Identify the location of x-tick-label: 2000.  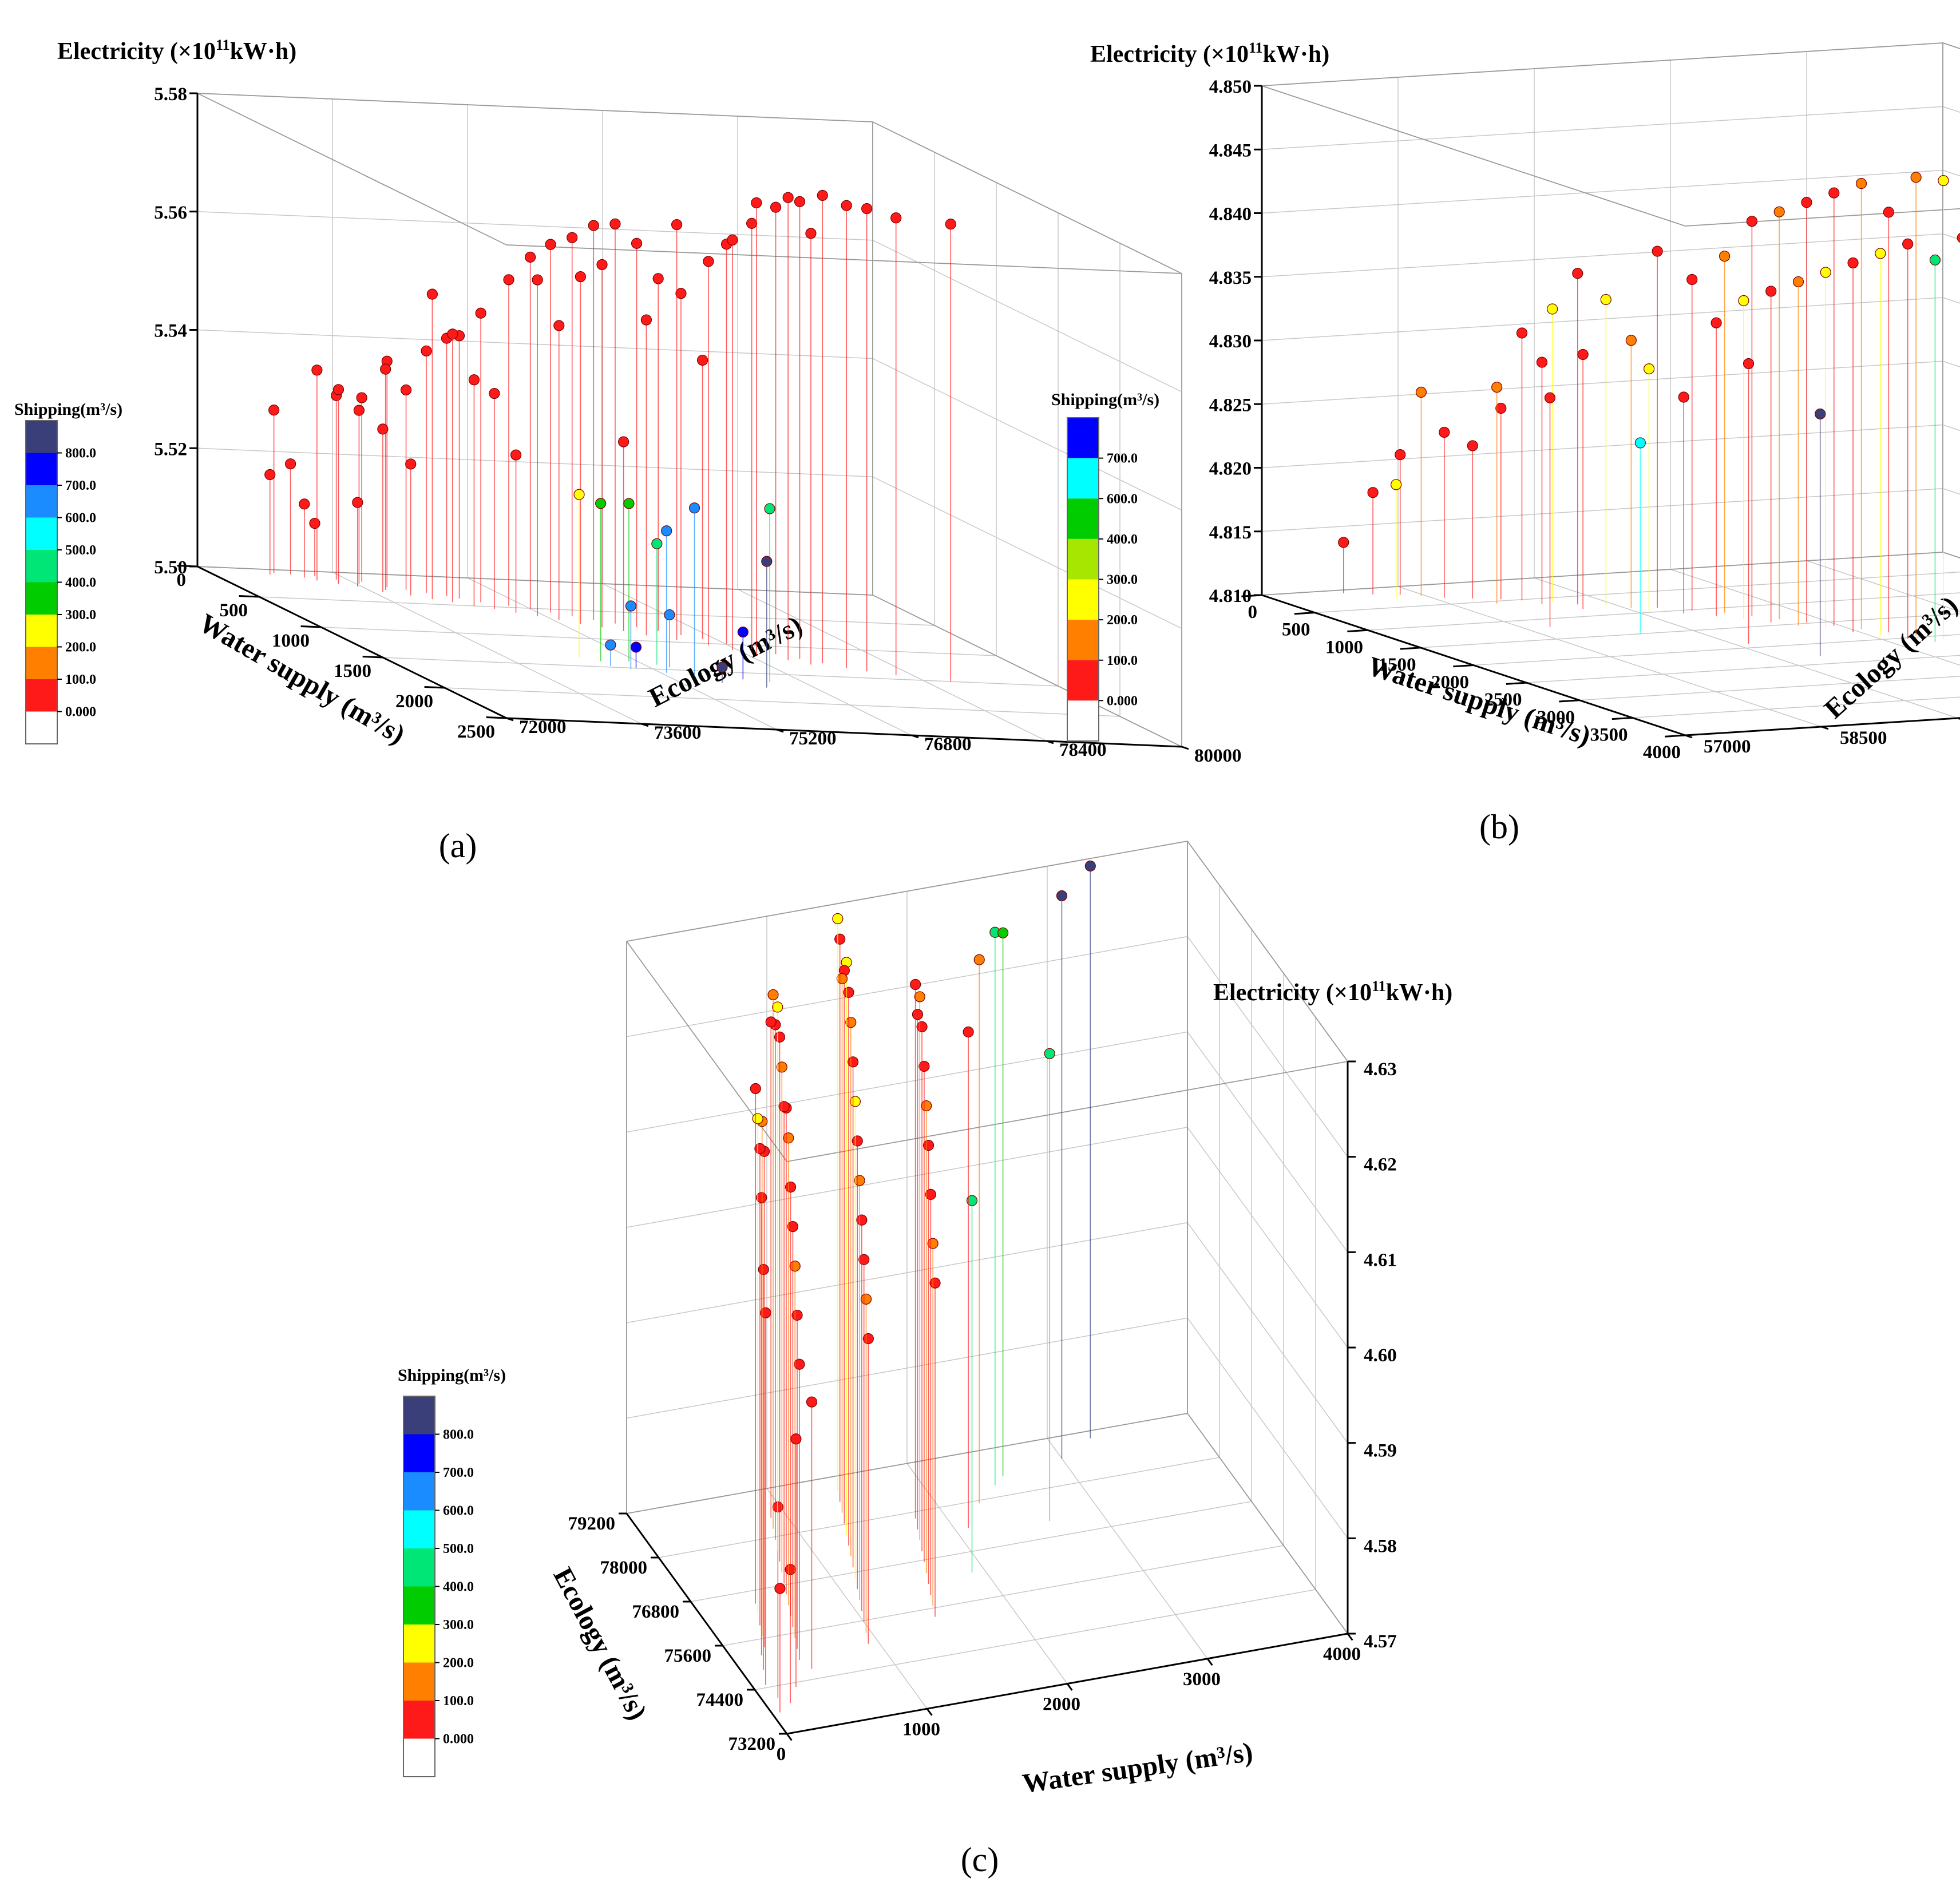
(414, 701).